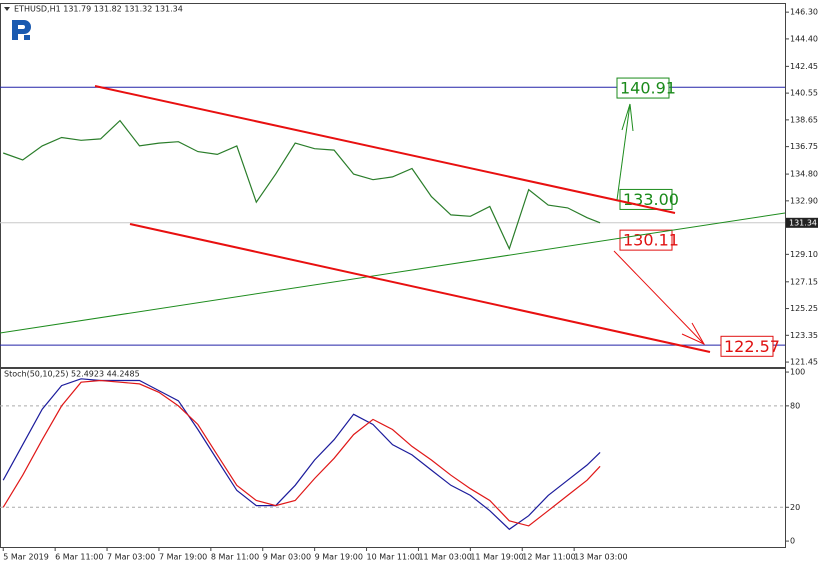 The height and width of the screenshot is (565, 820). What do you see at coordinates (131, 557) in the screenshot?
I see `x-tick-label: 7 Mar 03:00` at bounding box center [131, 557].